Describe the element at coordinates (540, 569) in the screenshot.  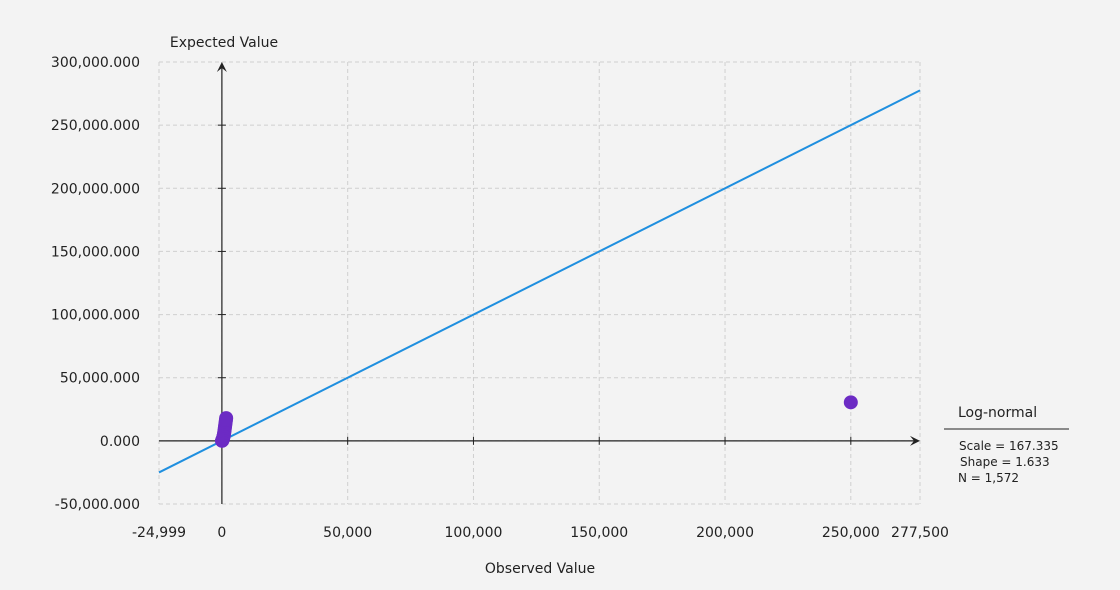
I see `x-axis-title: Observed Value` at that location.